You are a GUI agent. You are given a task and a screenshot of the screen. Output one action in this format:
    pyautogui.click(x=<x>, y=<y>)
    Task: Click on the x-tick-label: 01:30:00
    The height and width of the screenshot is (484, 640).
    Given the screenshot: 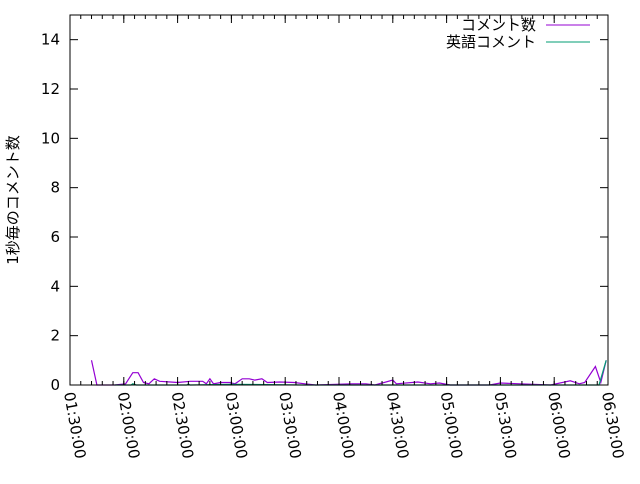 What is the action you would take?
    pyautogui.click(x=74, y=425)
    